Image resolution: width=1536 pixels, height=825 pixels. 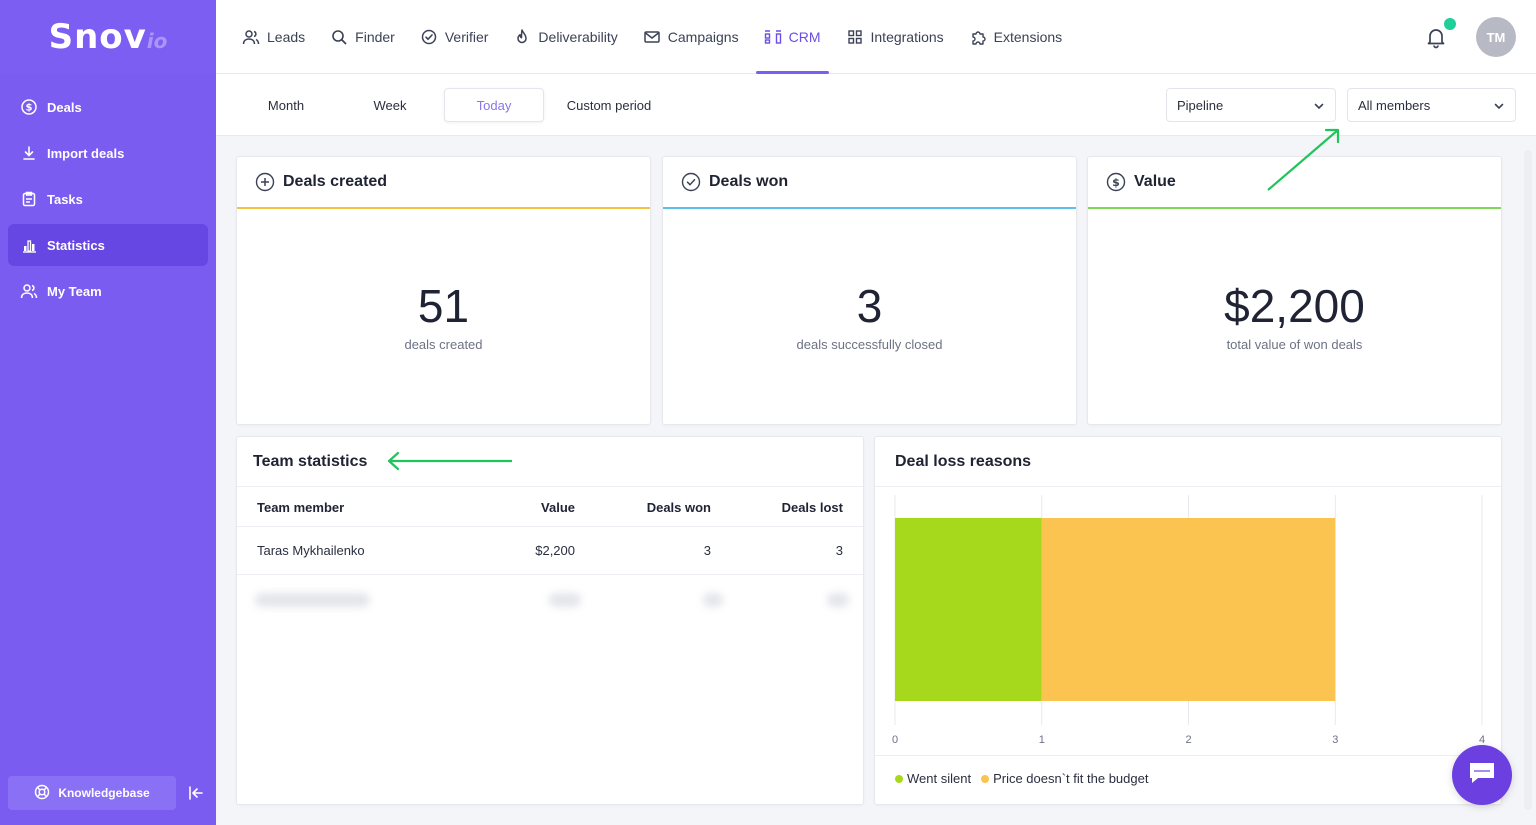 I want to click on team-statistics-header: Team statistics, so click(x=550, y=462).